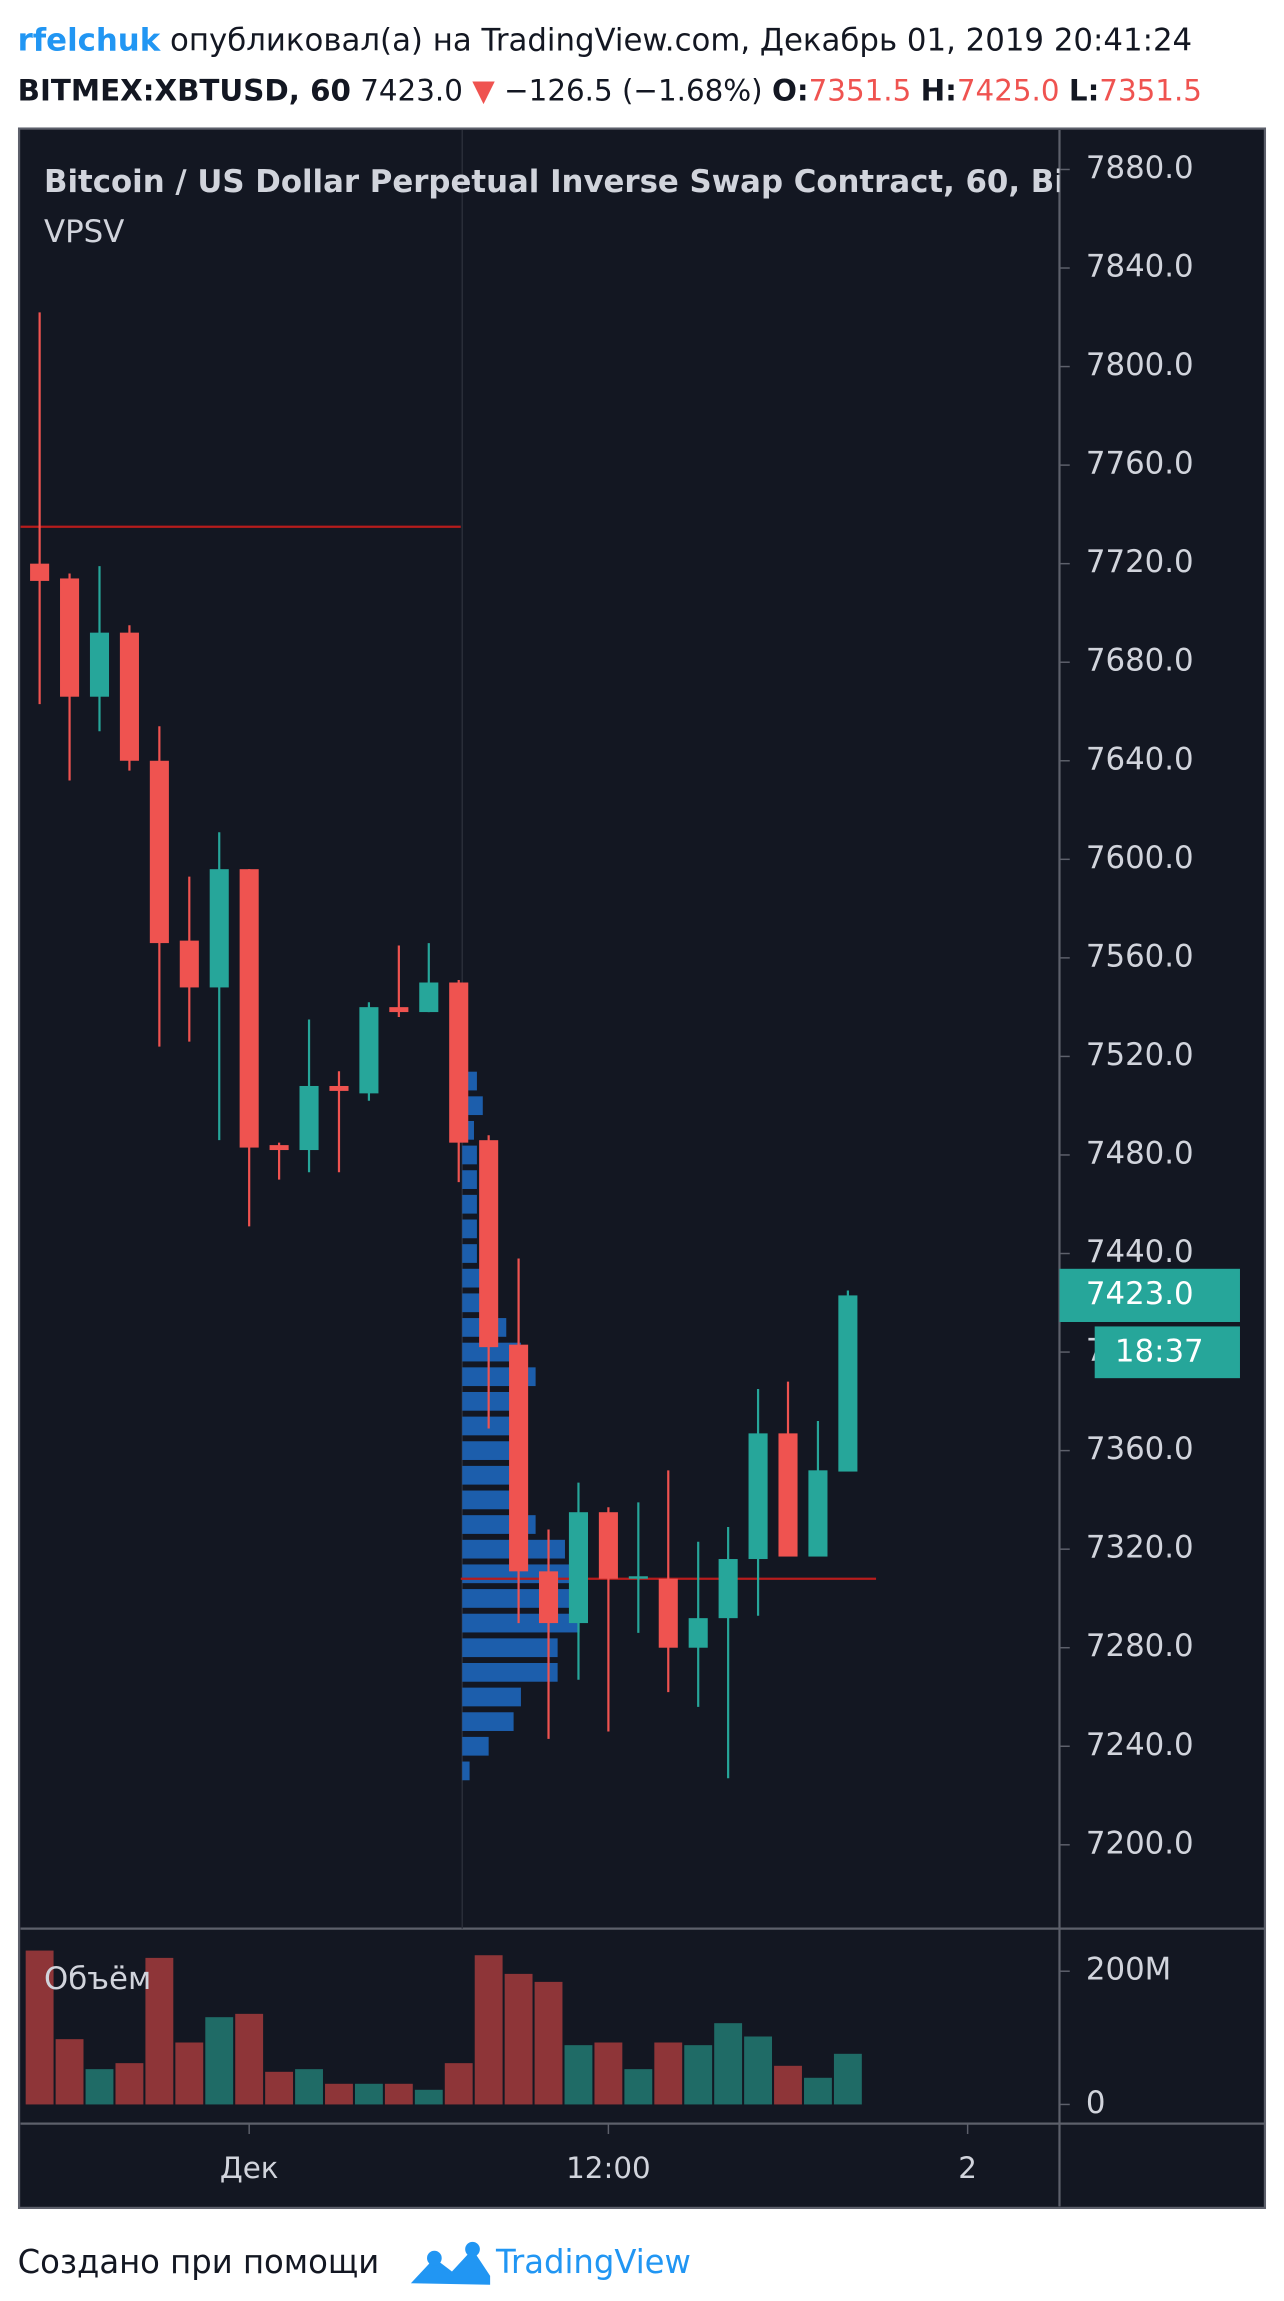  Describe the element at coordinates (483, 90) in the screenshot. I see `down-arrow: ▼` at that location.